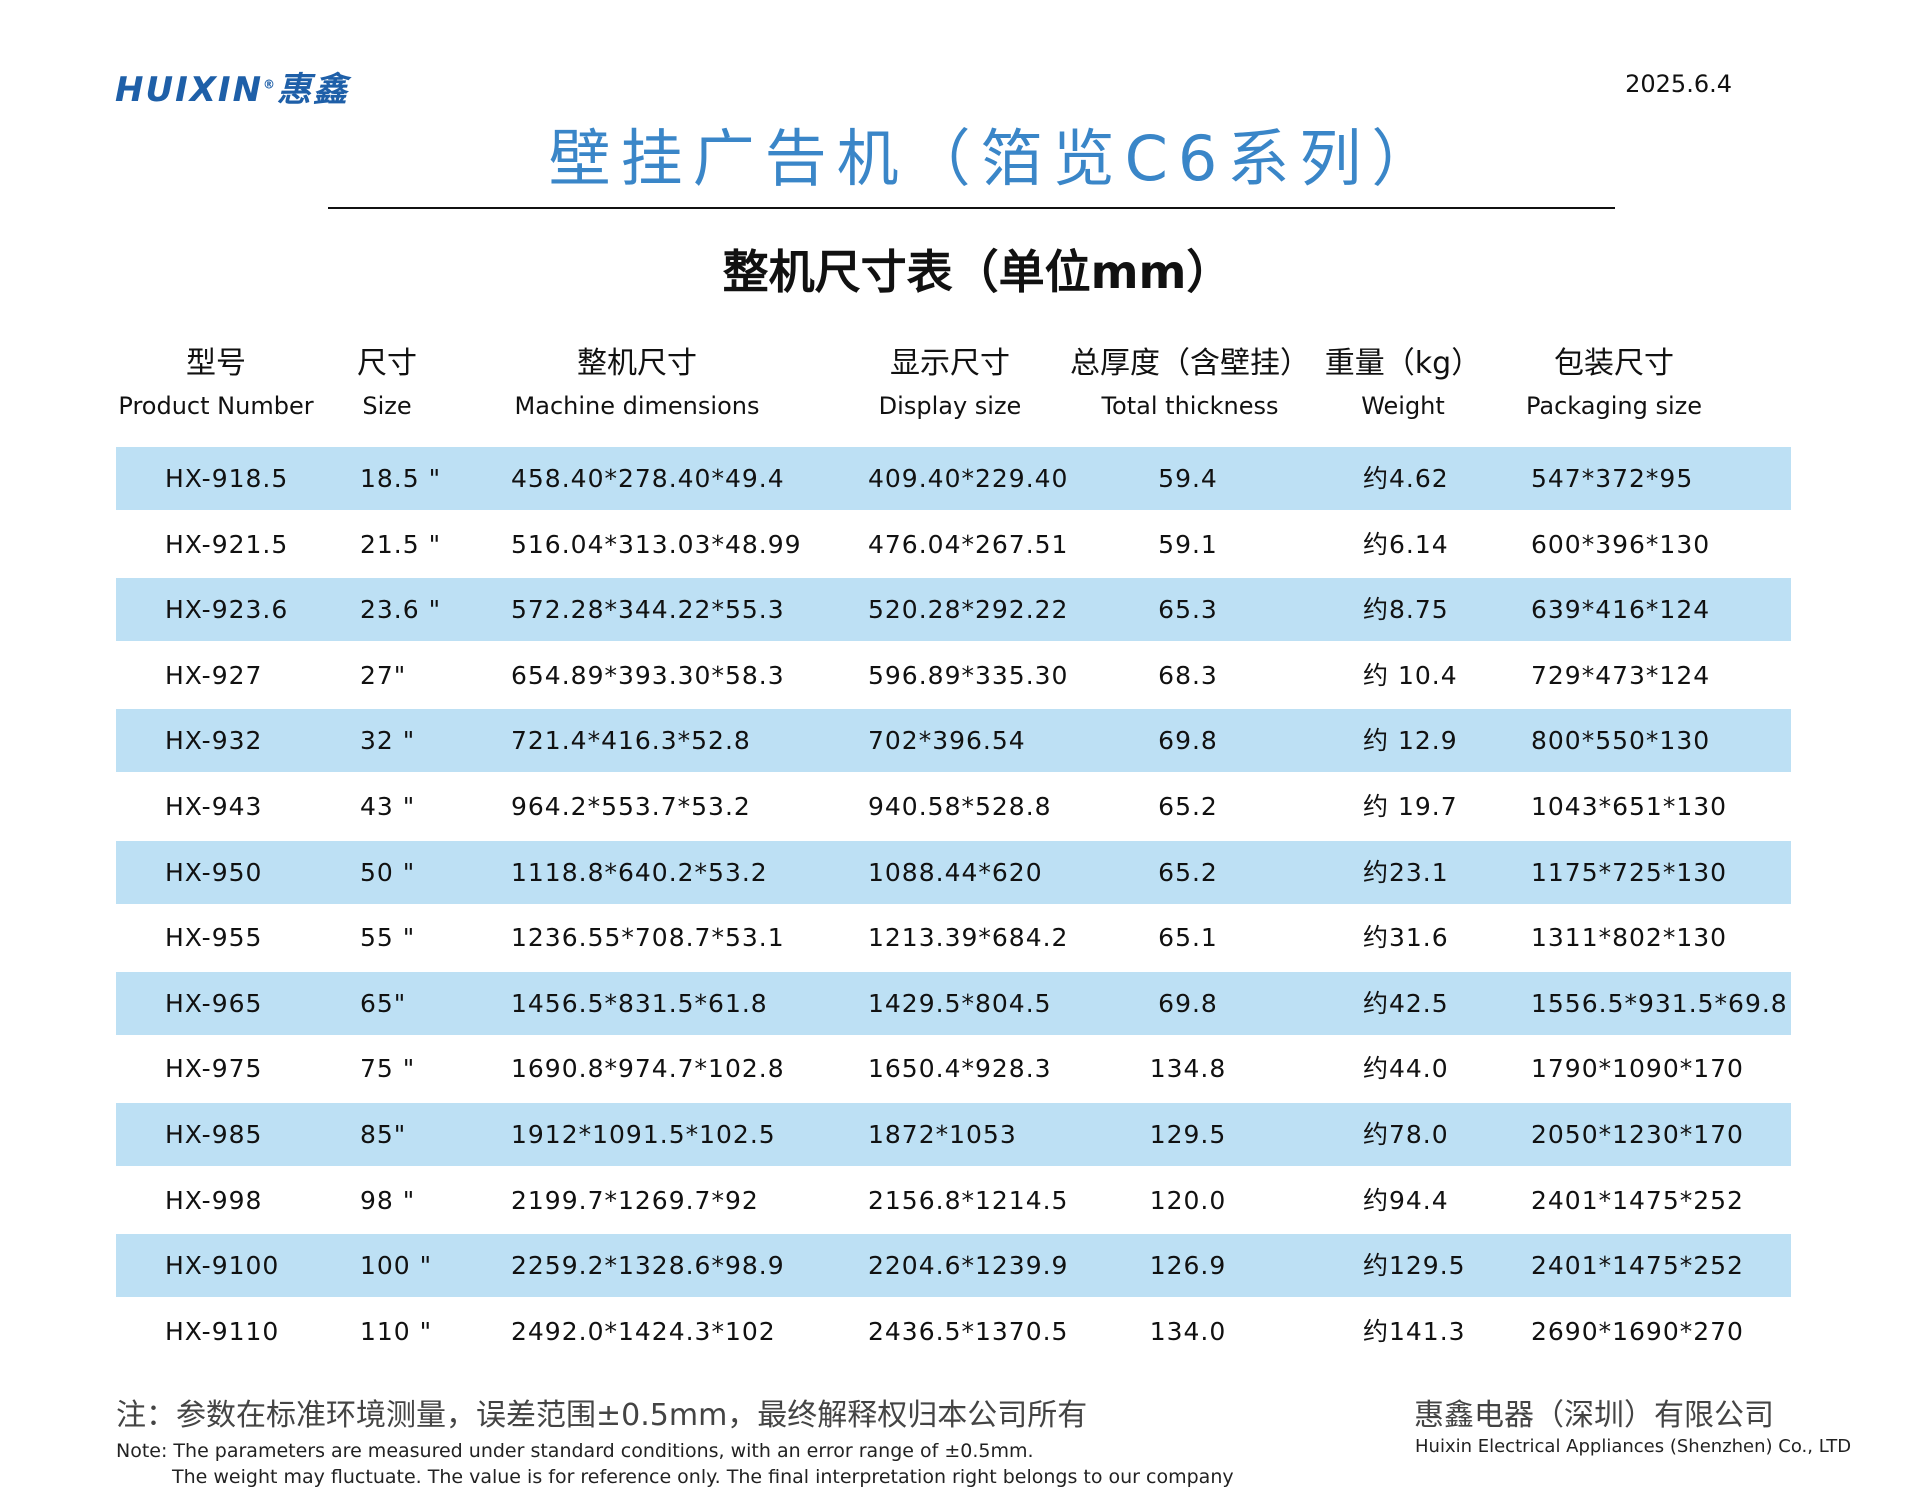 Image resolution: width=1920 pixels, height=1505 pixels. Describe the element at coordinates (968, 610) in the screenshot. I see `table-cell: 520.28*292.22` at that location.